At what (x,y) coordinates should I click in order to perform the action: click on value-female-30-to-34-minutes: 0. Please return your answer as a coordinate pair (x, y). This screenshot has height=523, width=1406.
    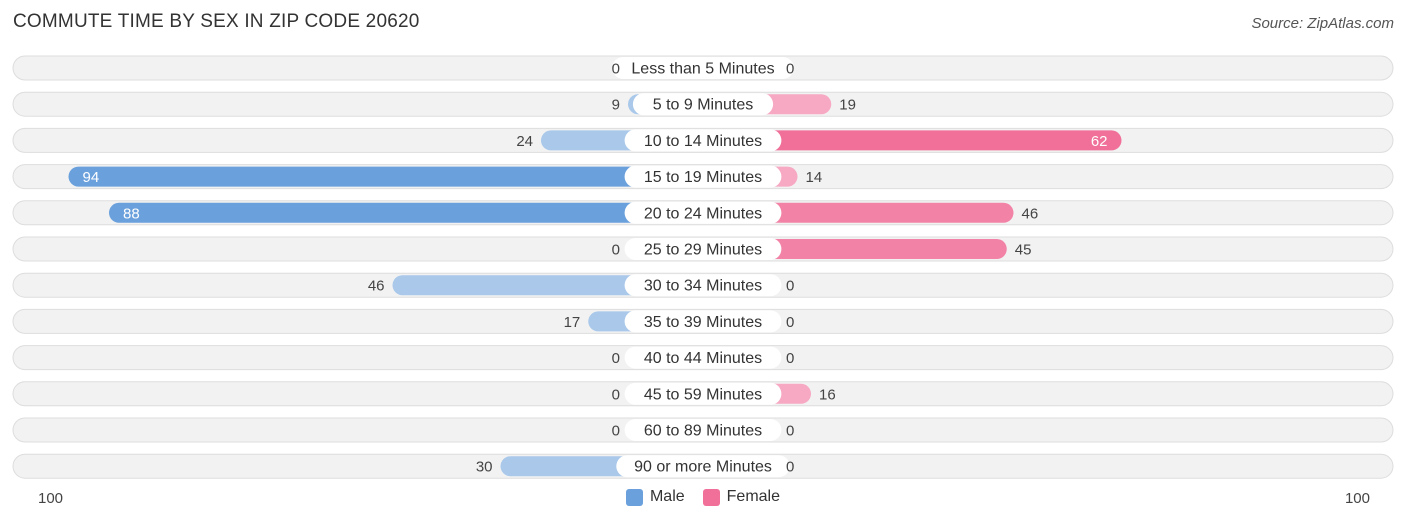
    Looking at the image, I should click on (790, 286).